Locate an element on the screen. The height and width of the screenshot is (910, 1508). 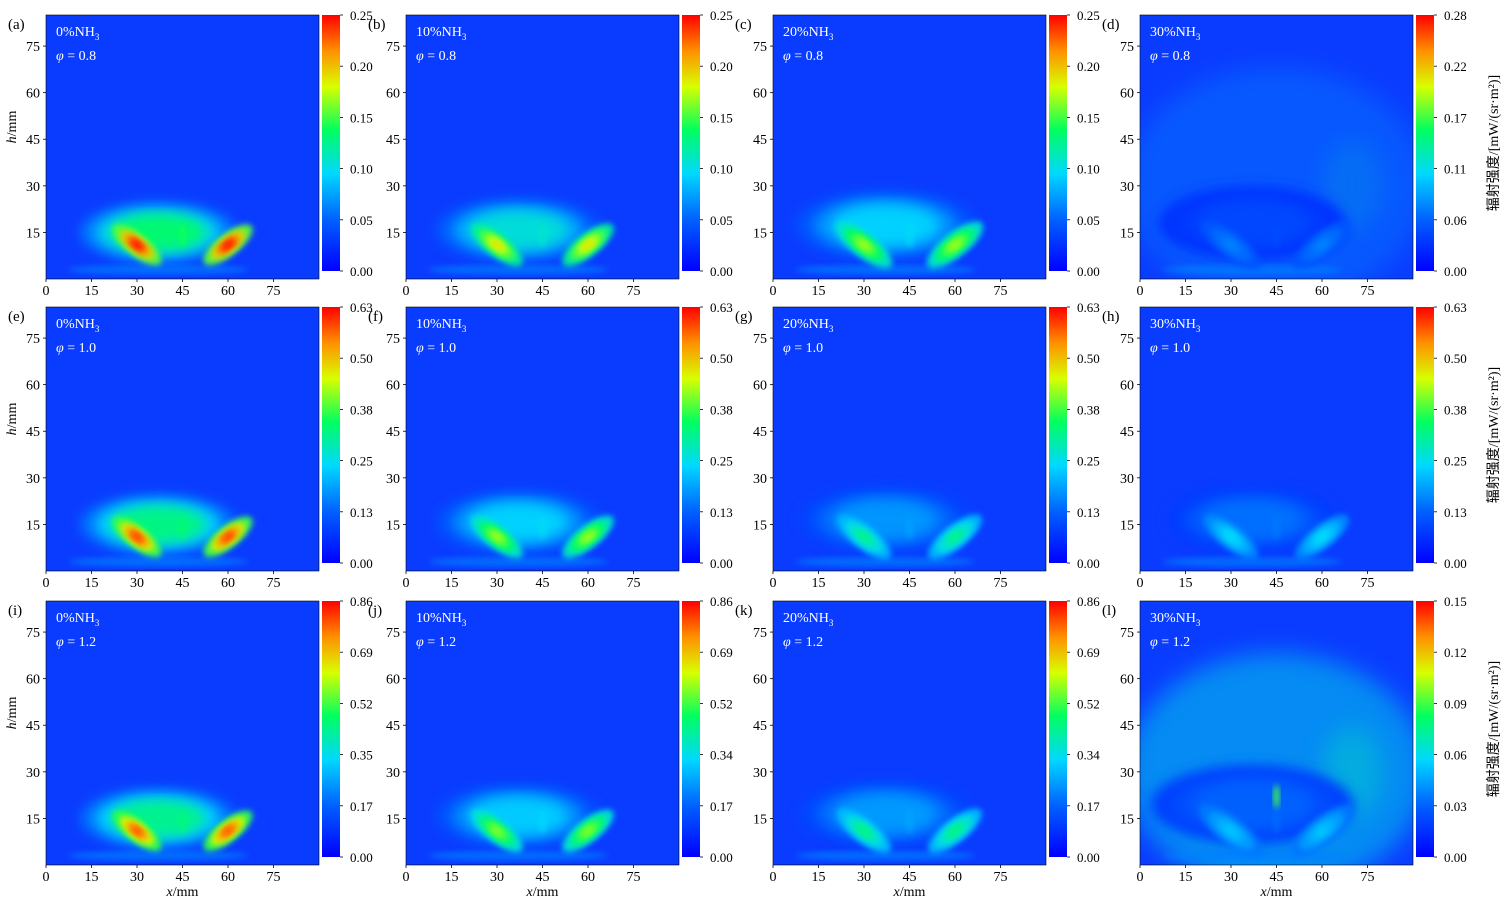
panel-label: (a) is located at coordinates (16, 25).